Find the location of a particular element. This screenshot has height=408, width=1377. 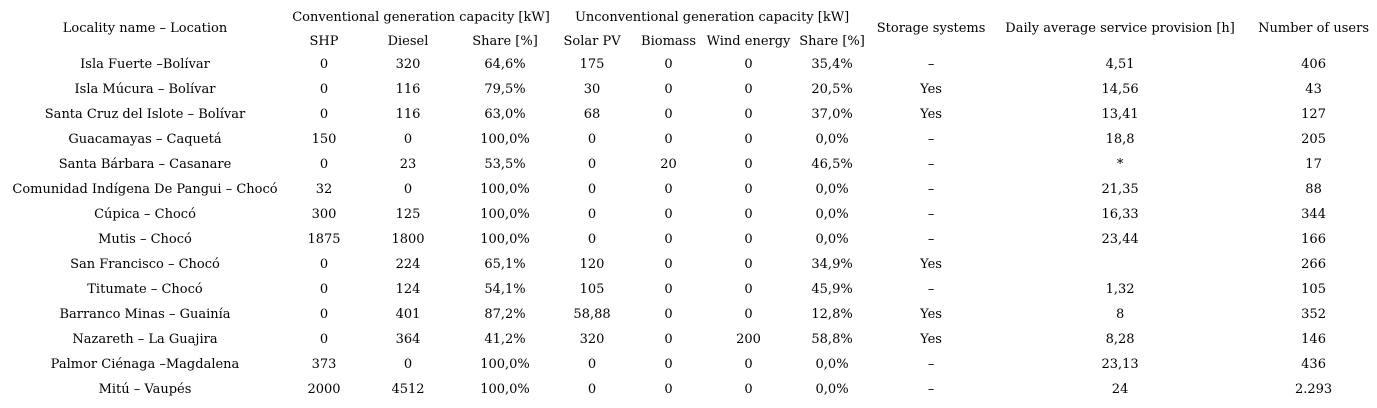

shp-cell: 2000 is located at coordinates (324, 389).